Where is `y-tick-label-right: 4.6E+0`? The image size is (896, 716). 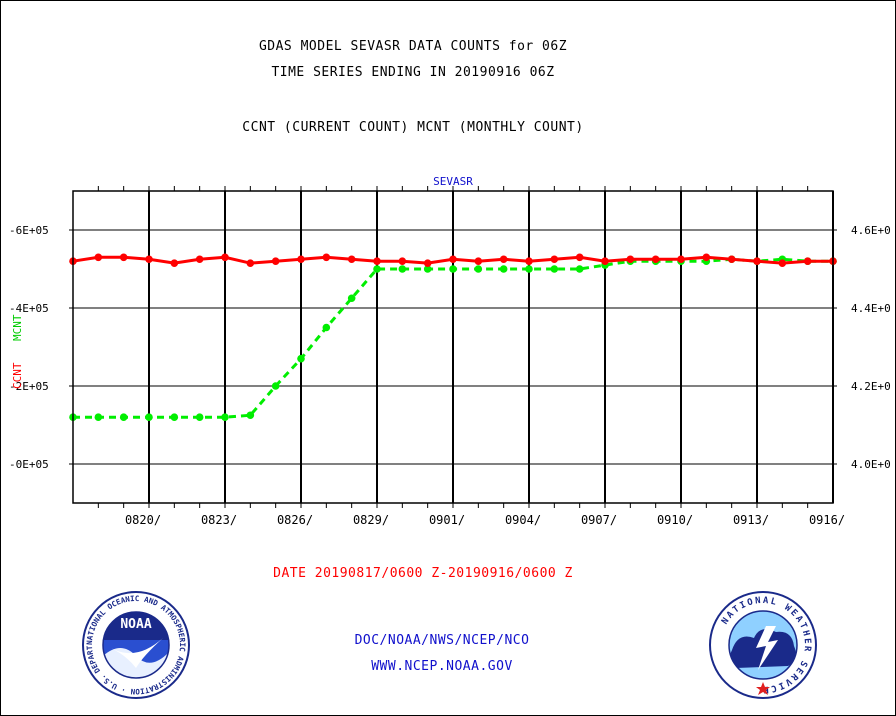
y-tick-label-right: 4.6E+0 is located at coordinates (871, 230).